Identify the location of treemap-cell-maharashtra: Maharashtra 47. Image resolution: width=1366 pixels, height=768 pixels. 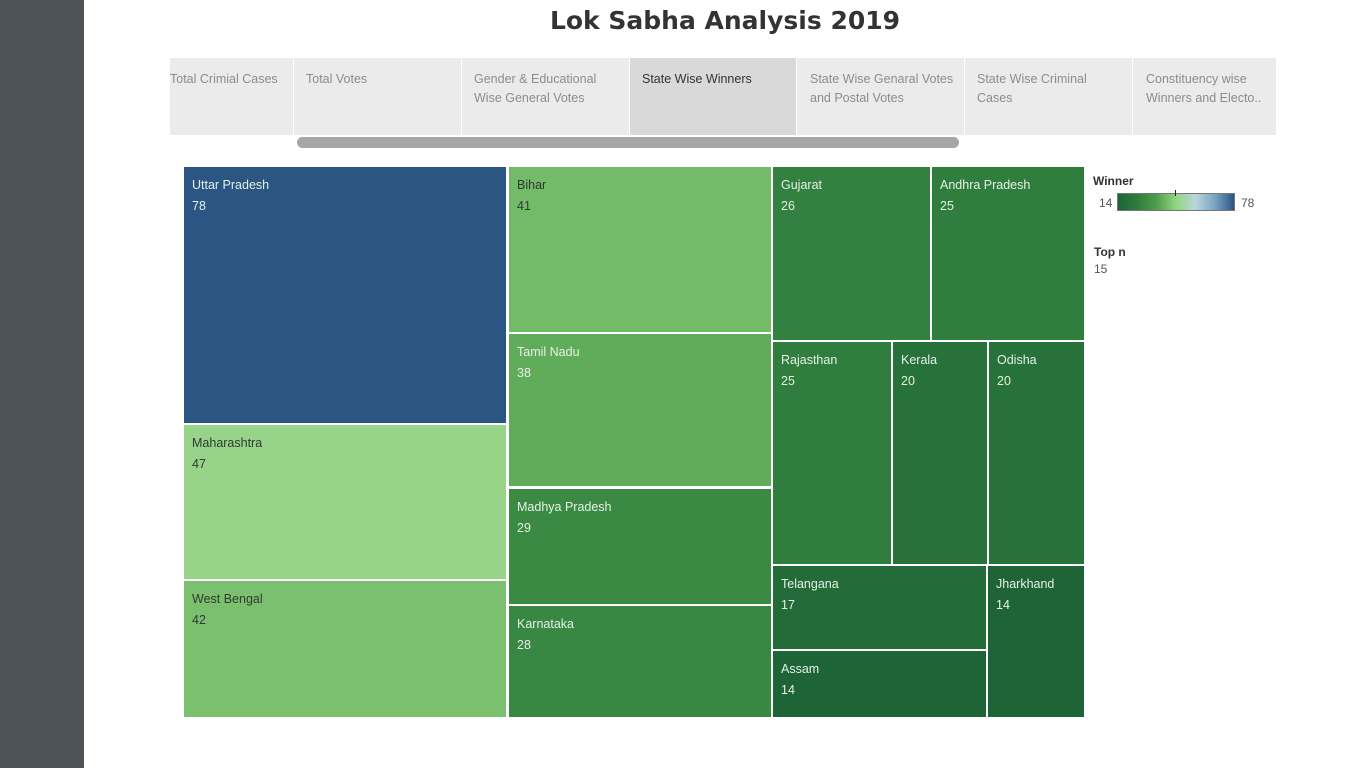
(345, 502).